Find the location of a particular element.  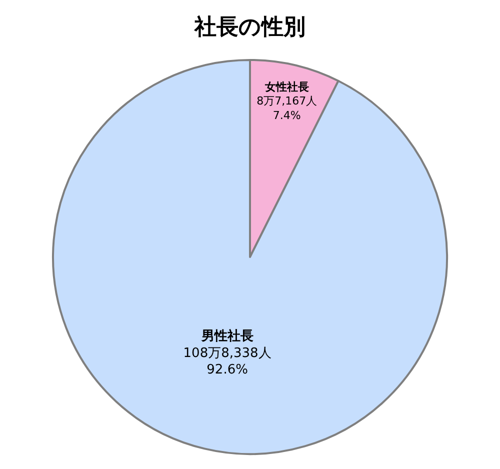

chart-title: 社長の性別 is located at coordinates (250, 27).